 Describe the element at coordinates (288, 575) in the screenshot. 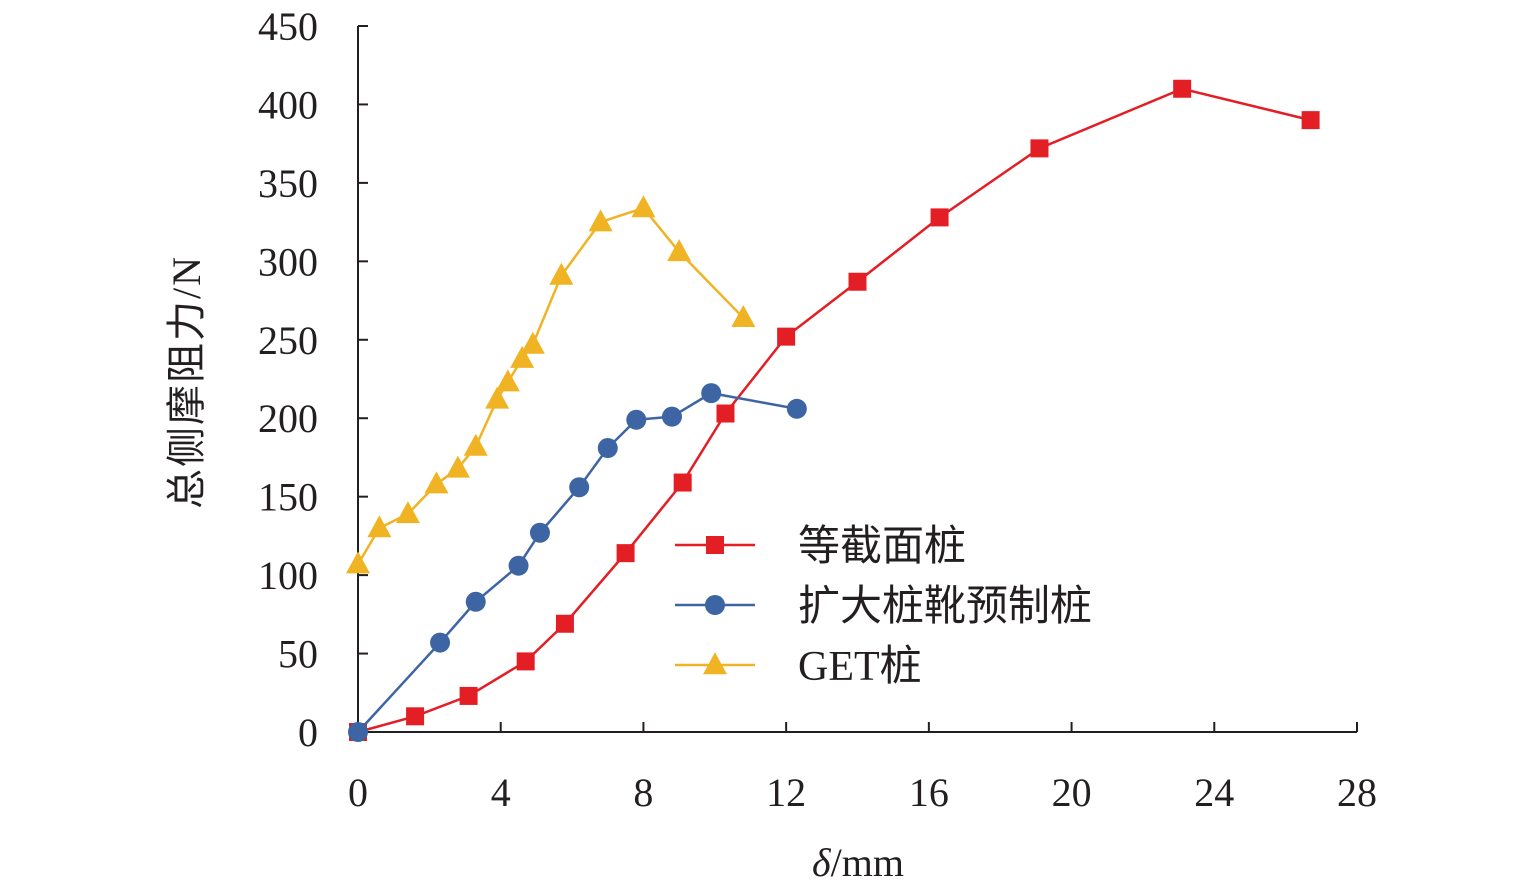

I see `y-tick-label: 100` at that location.